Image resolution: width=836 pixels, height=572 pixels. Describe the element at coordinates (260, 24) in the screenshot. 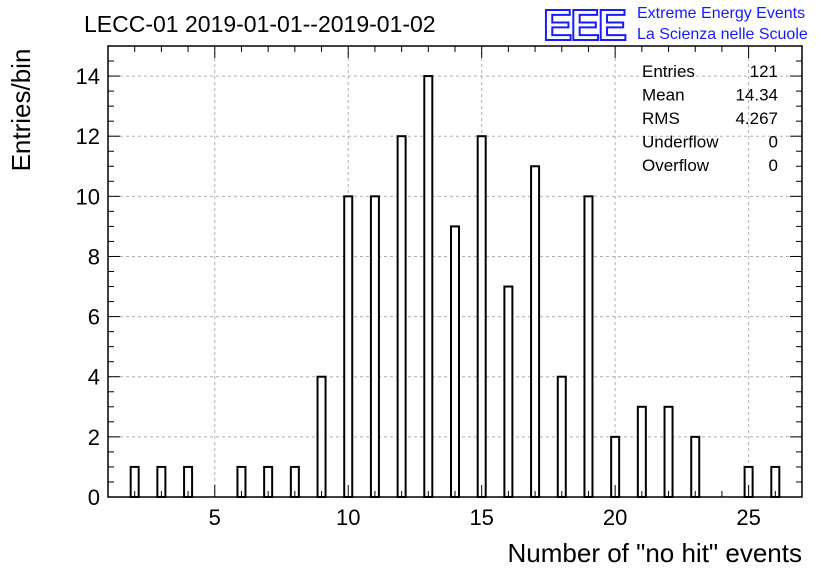

I see `chart-title: LECC-01 2019-01-01--2019-01-02` at that location.